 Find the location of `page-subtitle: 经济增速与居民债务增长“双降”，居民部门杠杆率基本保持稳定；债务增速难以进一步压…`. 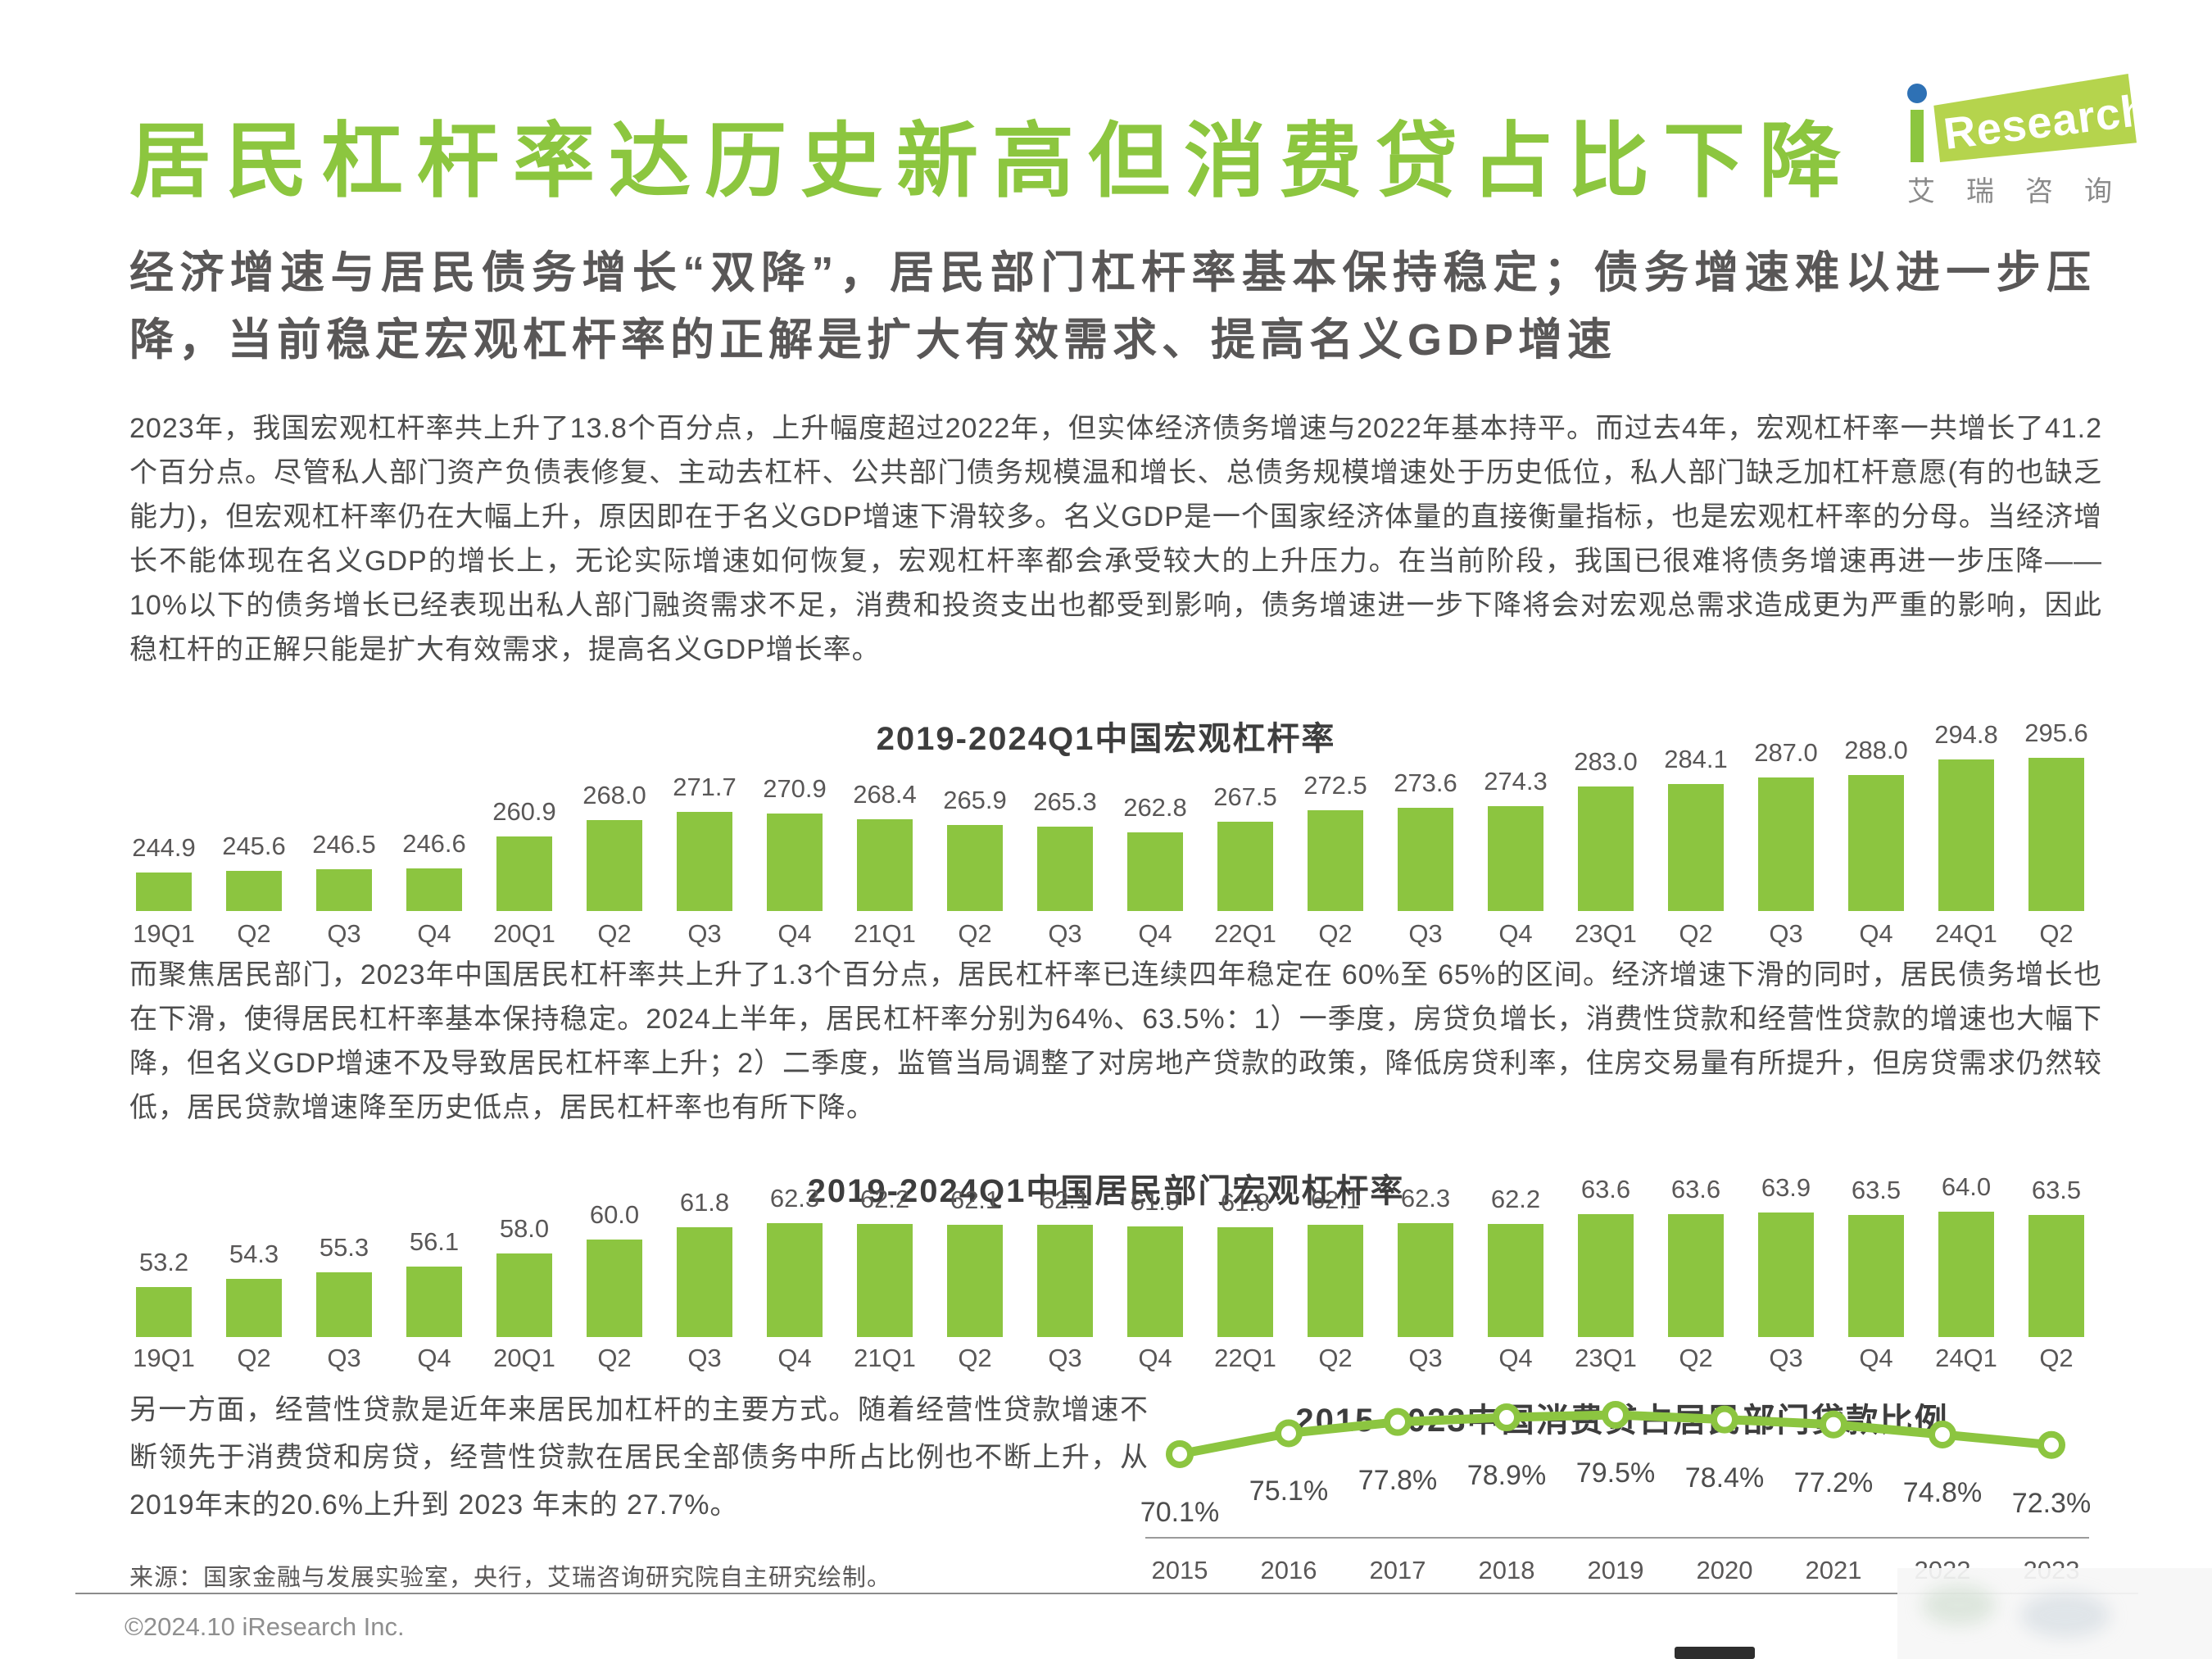

page-subtitle: 经济增速与居民债务增长“双降”，居民部门杠杆率基本保持稳定；债务增速难以进一步压… is located at coordinates (1112, 306).